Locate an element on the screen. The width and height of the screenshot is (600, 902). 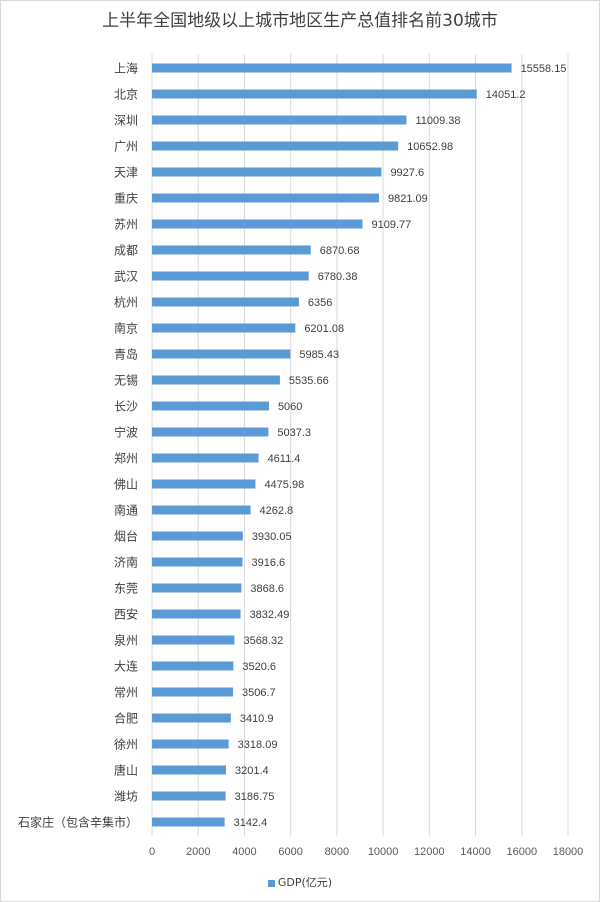
x-tick-label: 16000 is located at coordinates (521, 852).